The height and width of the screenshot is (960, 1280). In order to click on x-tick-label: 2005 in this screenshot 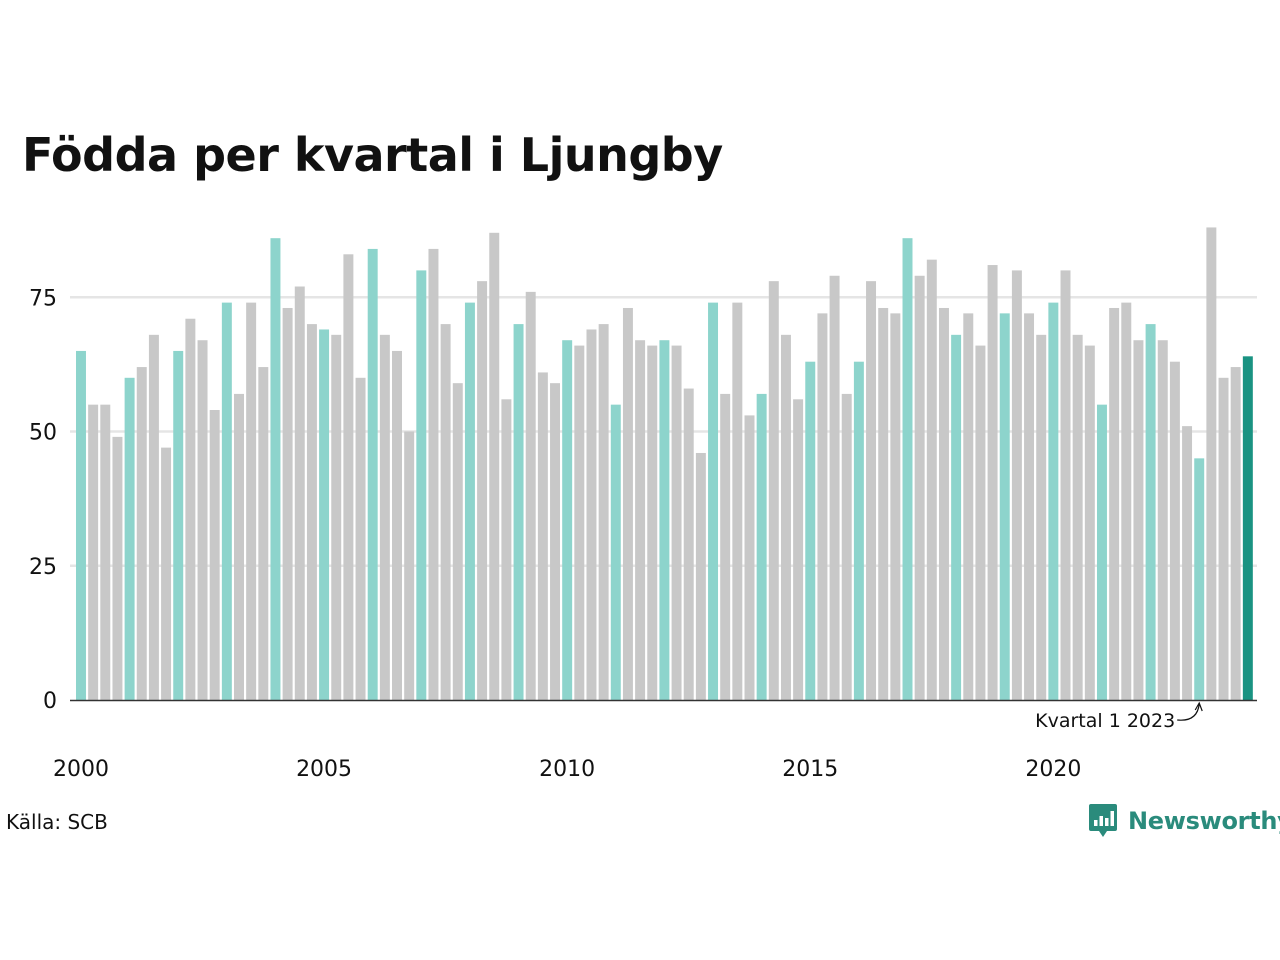, I will do `click(324, 769)`.